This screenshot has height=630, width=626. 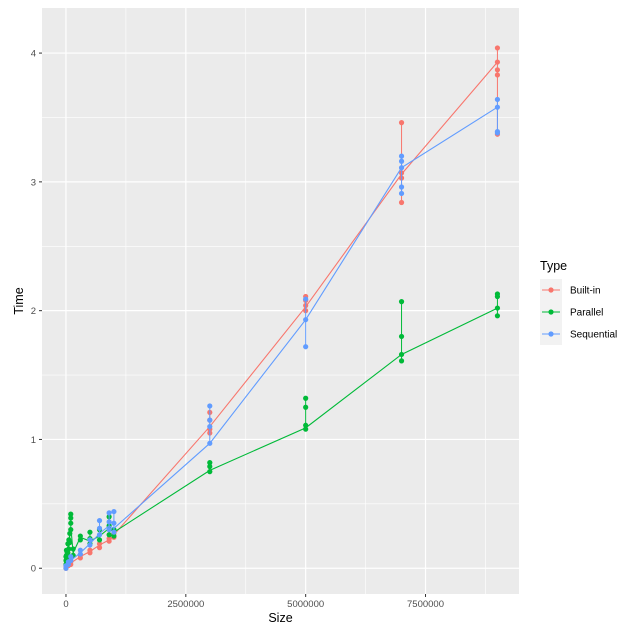 I want to click on legend-title: Type, so click(x=553, y=266).